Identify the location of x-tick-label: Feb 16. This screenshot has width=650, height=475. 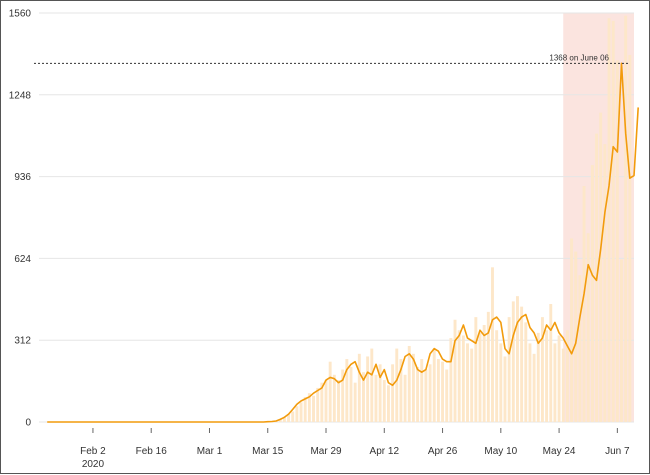
(152, 451).